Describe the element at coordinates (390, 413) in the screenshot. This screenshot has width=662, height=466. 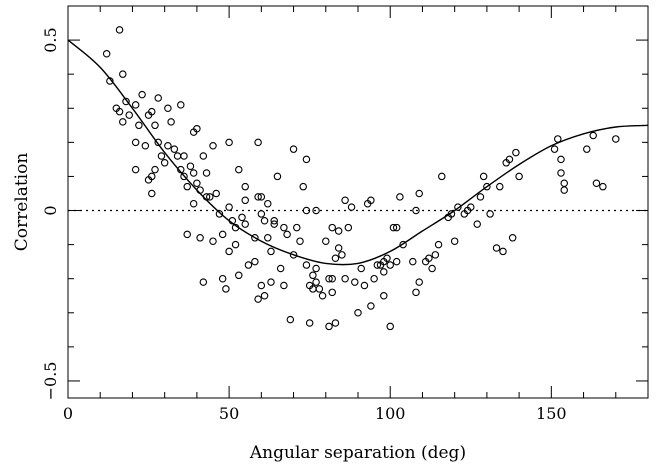
I see `x-tick-label: 100` at that location.